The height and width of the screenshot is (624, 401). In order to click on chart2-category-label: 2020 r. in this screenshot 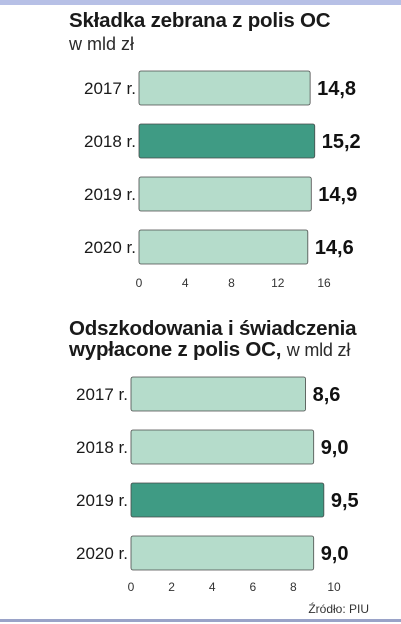, I will do `click(102, 553)`.